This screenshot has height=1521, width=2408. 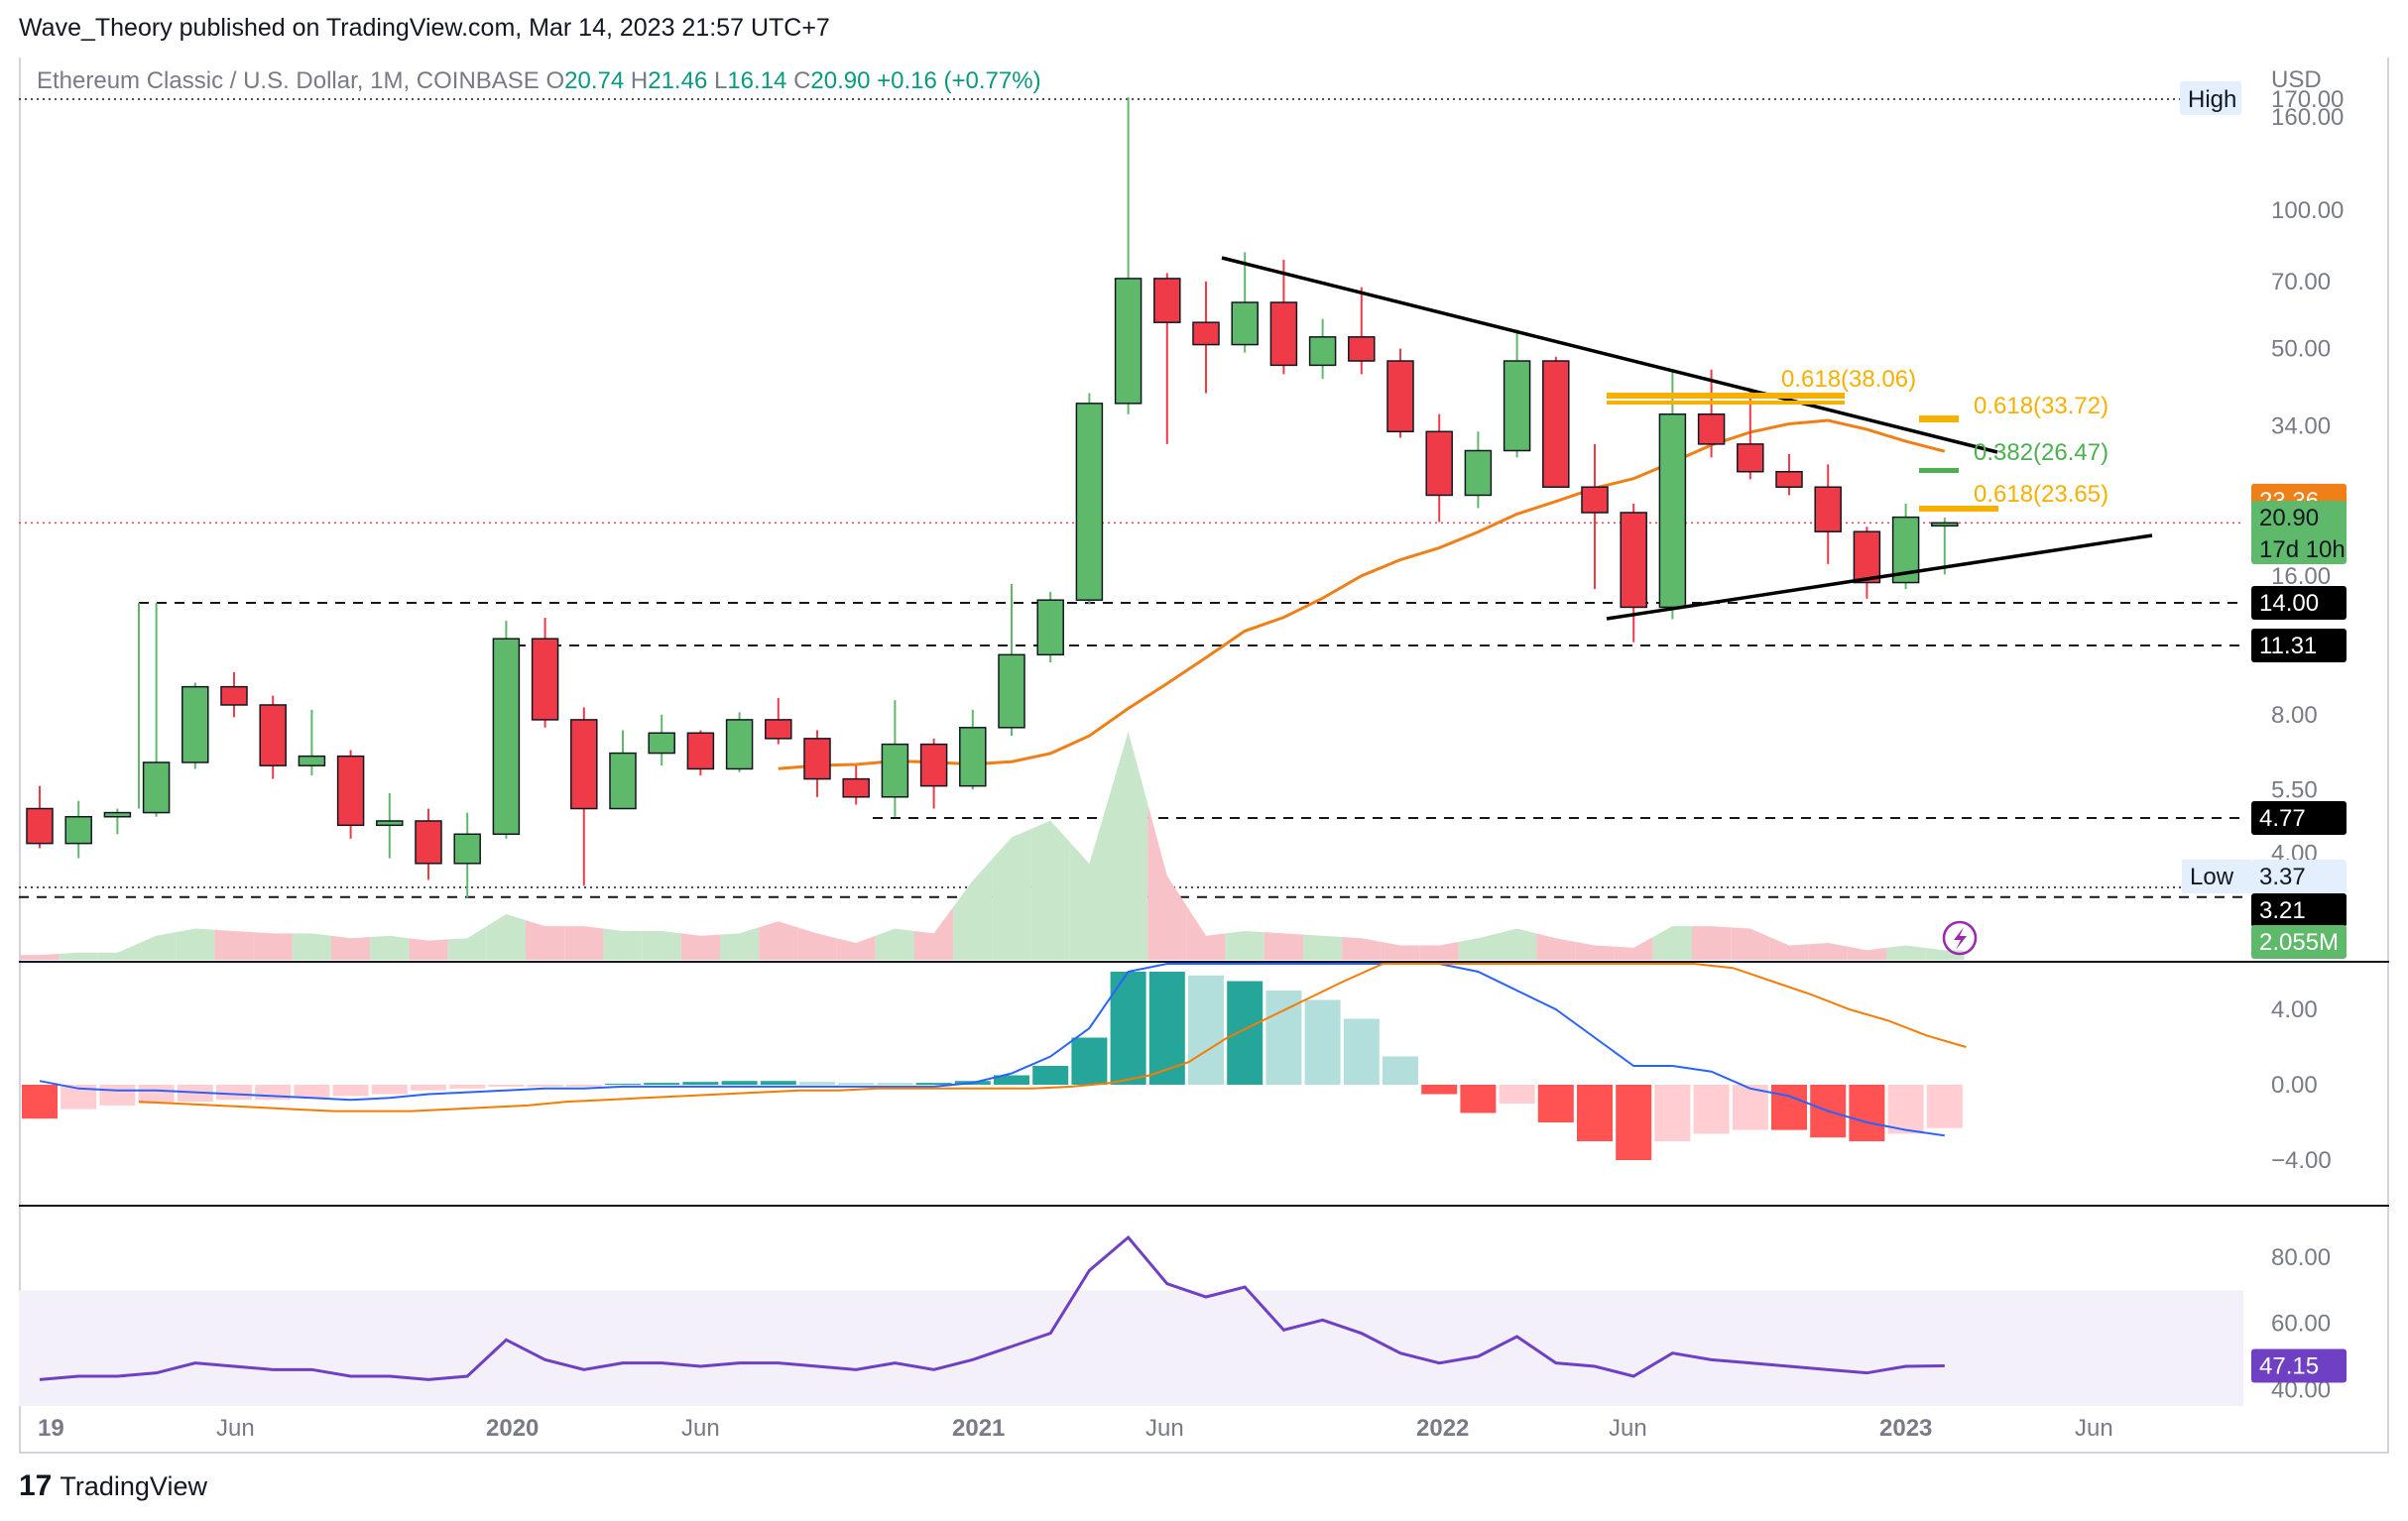 What do you see at coordinates (1880, 577) in the screenshot?
I see `ascending-trendline` at bounding box center [1880, 577].